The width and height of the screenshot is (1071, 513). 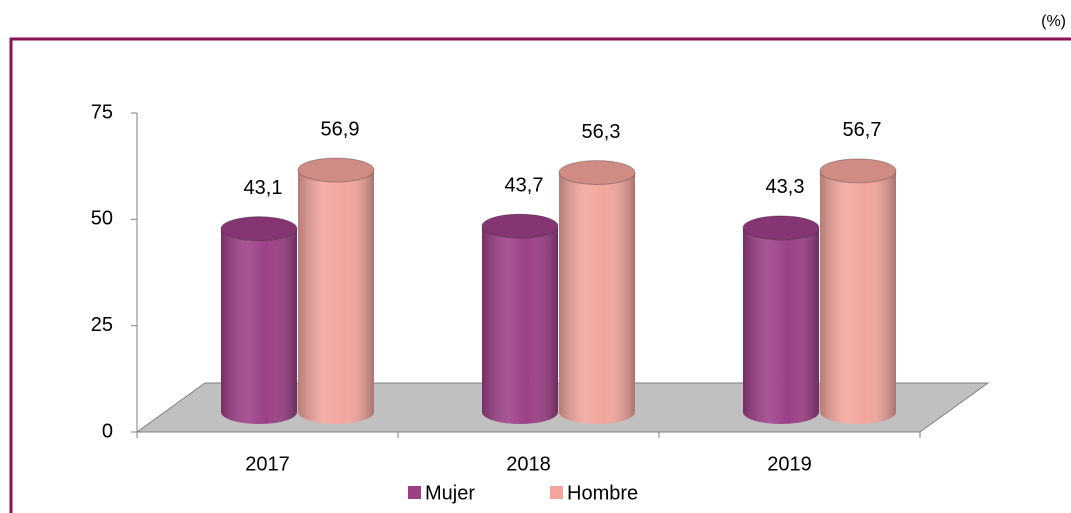 What do you see at coordinates (102, 219) in the screenshot?
I see `y-tick-label: 50` at bounding box center [102, 219].